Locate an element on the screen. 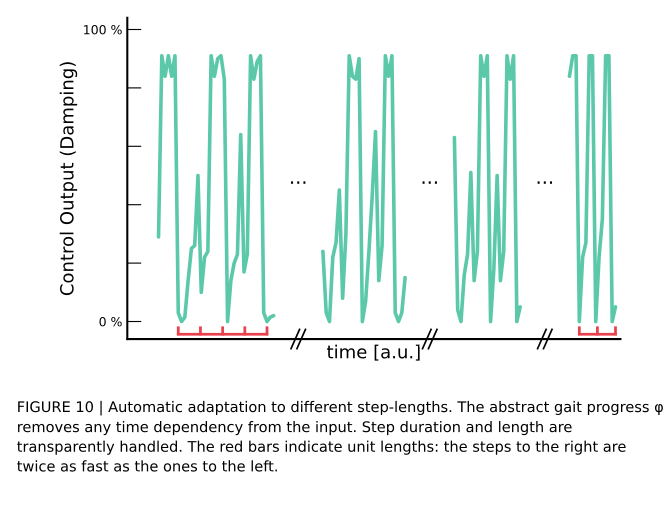  y-tick-label: 0 % is located at coordinates (110, 321).